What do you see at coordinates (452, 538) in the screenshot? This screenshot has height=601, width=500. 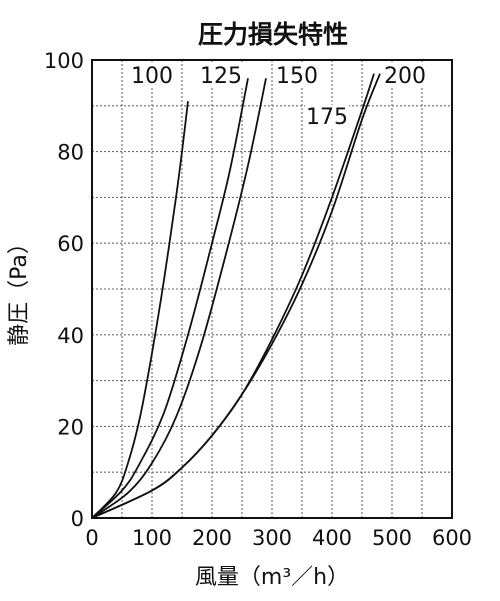 I see `x-tick-label: 600` at bounding box center [452, 538].